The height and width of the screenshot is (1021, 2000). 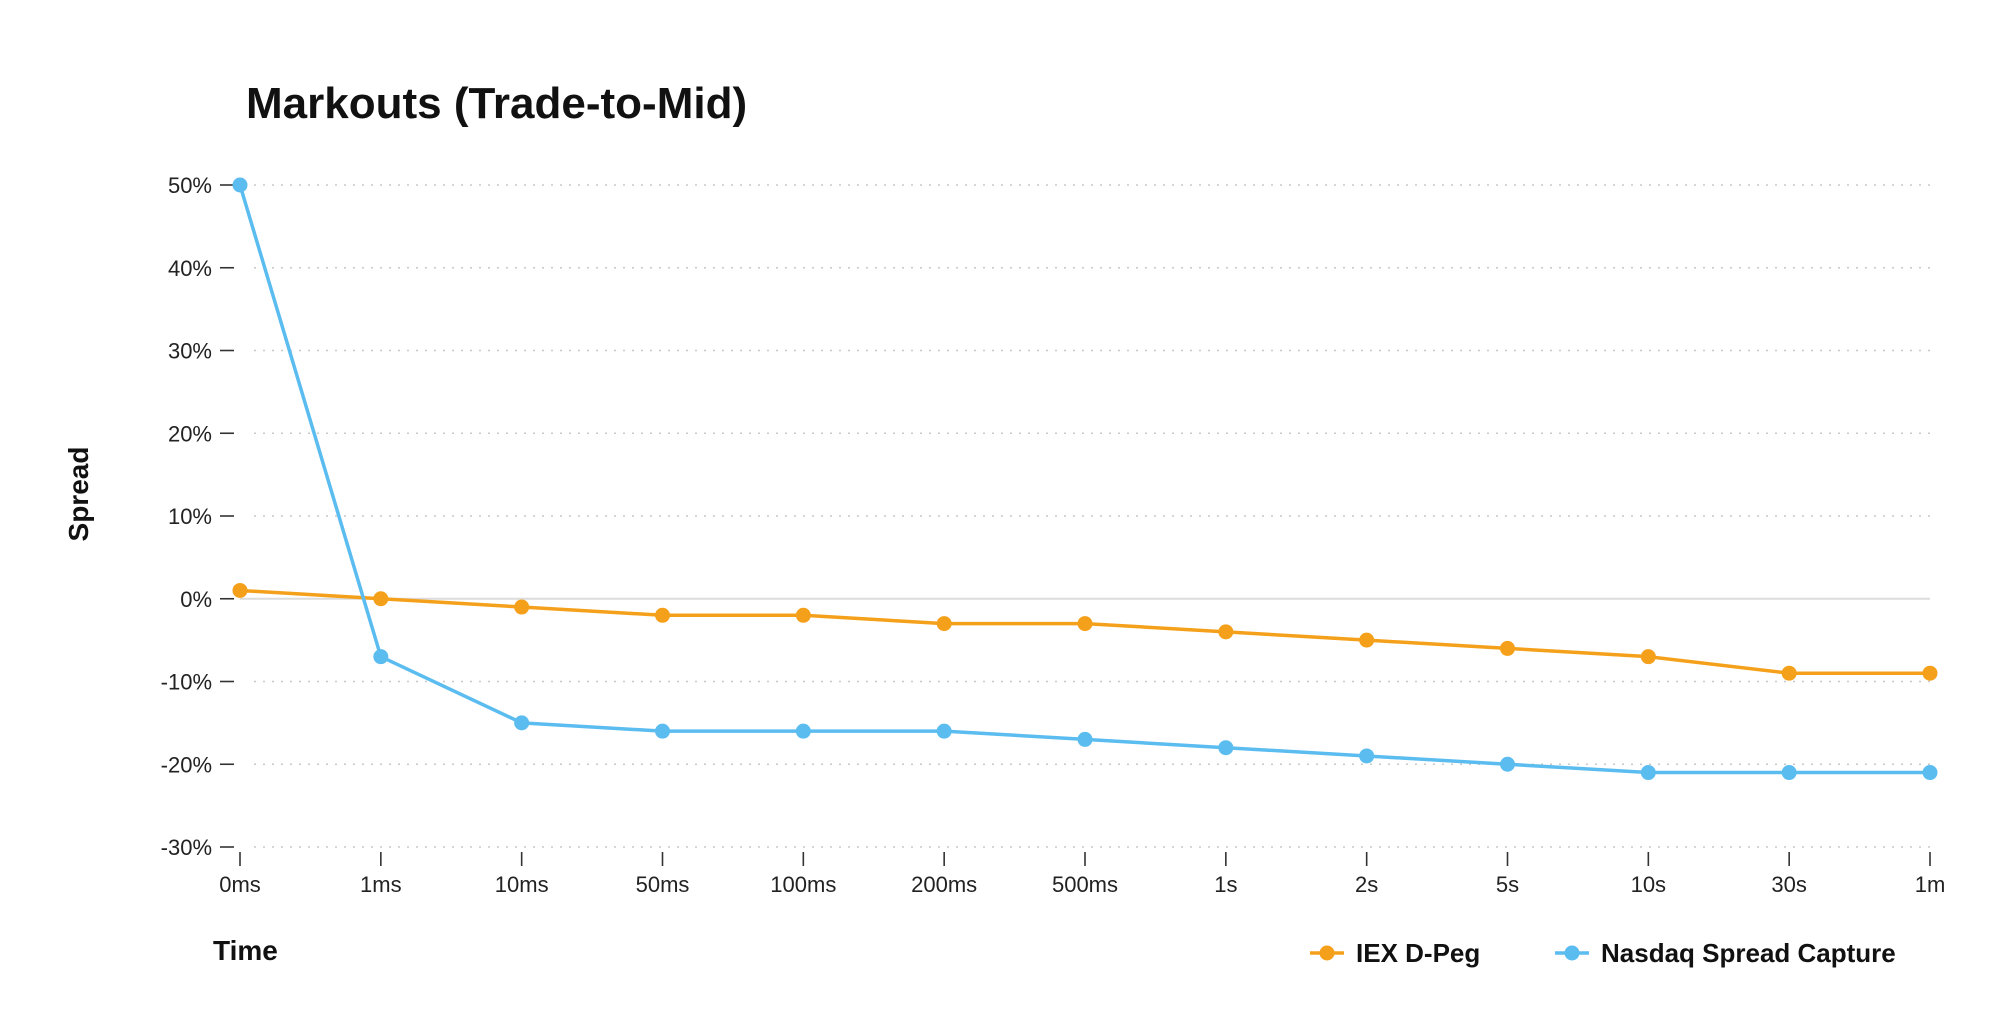 What do you see at coordinates (1748, 953) in the screenshot?
I see `legend-label: Nasdaq Spread Capture` at bounding box center [1748, 953].